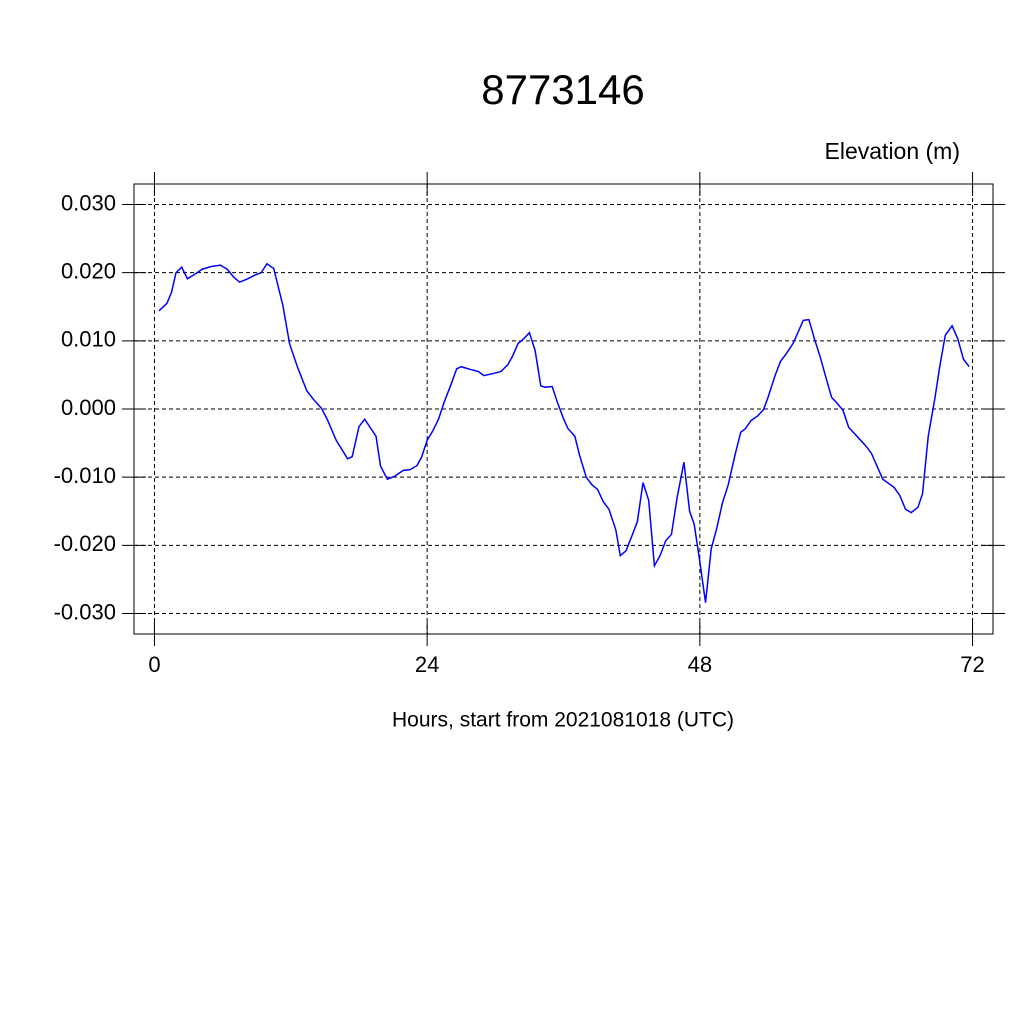 The height and width of the screenshot is (1024, 1024). I want to click on x-tick-label: 72, so click(972, 664).